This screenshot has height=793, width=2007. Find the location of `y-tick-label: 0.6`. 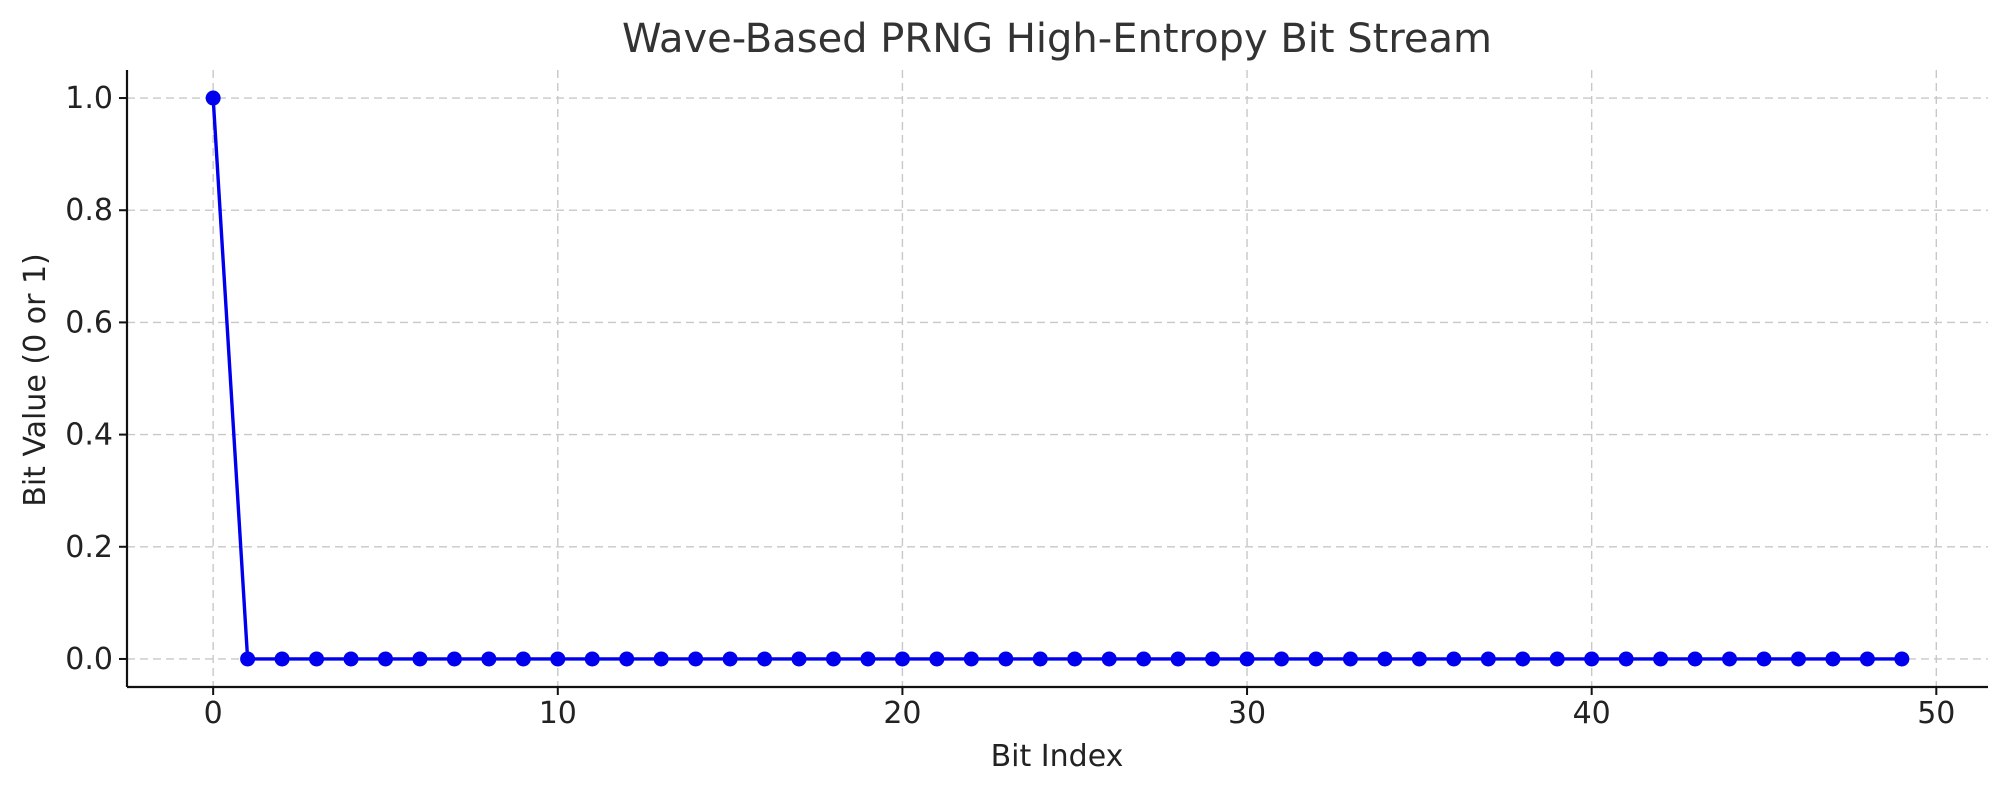

y-tick-label: 0.6 is located at coordinates (89, 322).